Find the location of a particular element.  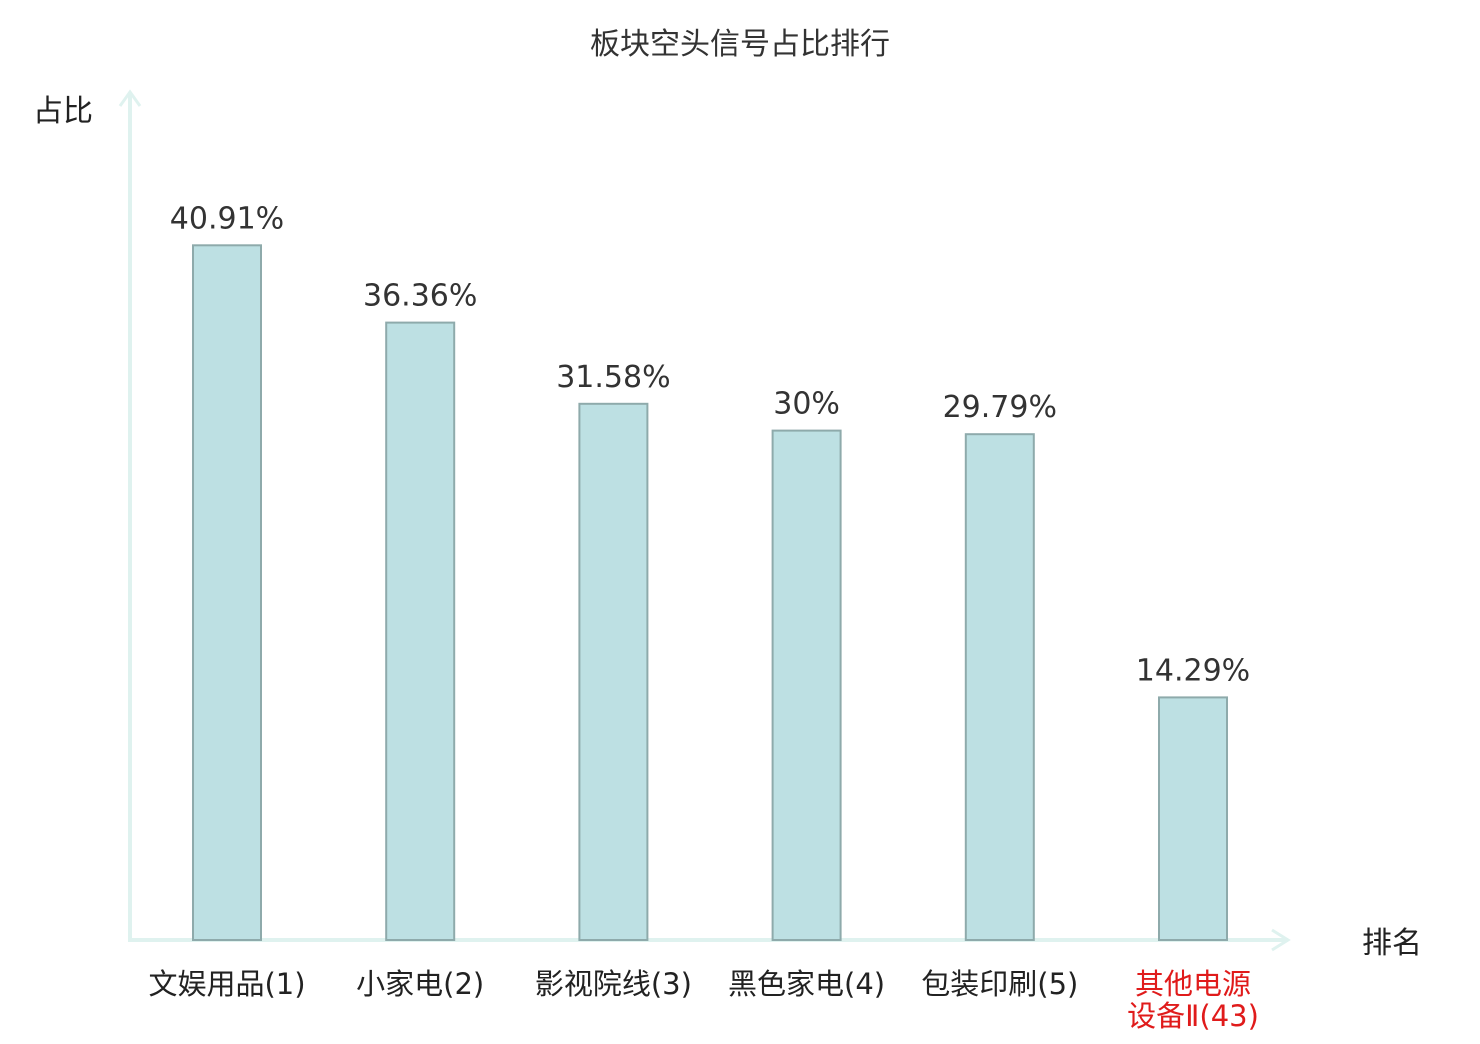

category-label-6: 其他电源 is located at coordinates (1193, 984).